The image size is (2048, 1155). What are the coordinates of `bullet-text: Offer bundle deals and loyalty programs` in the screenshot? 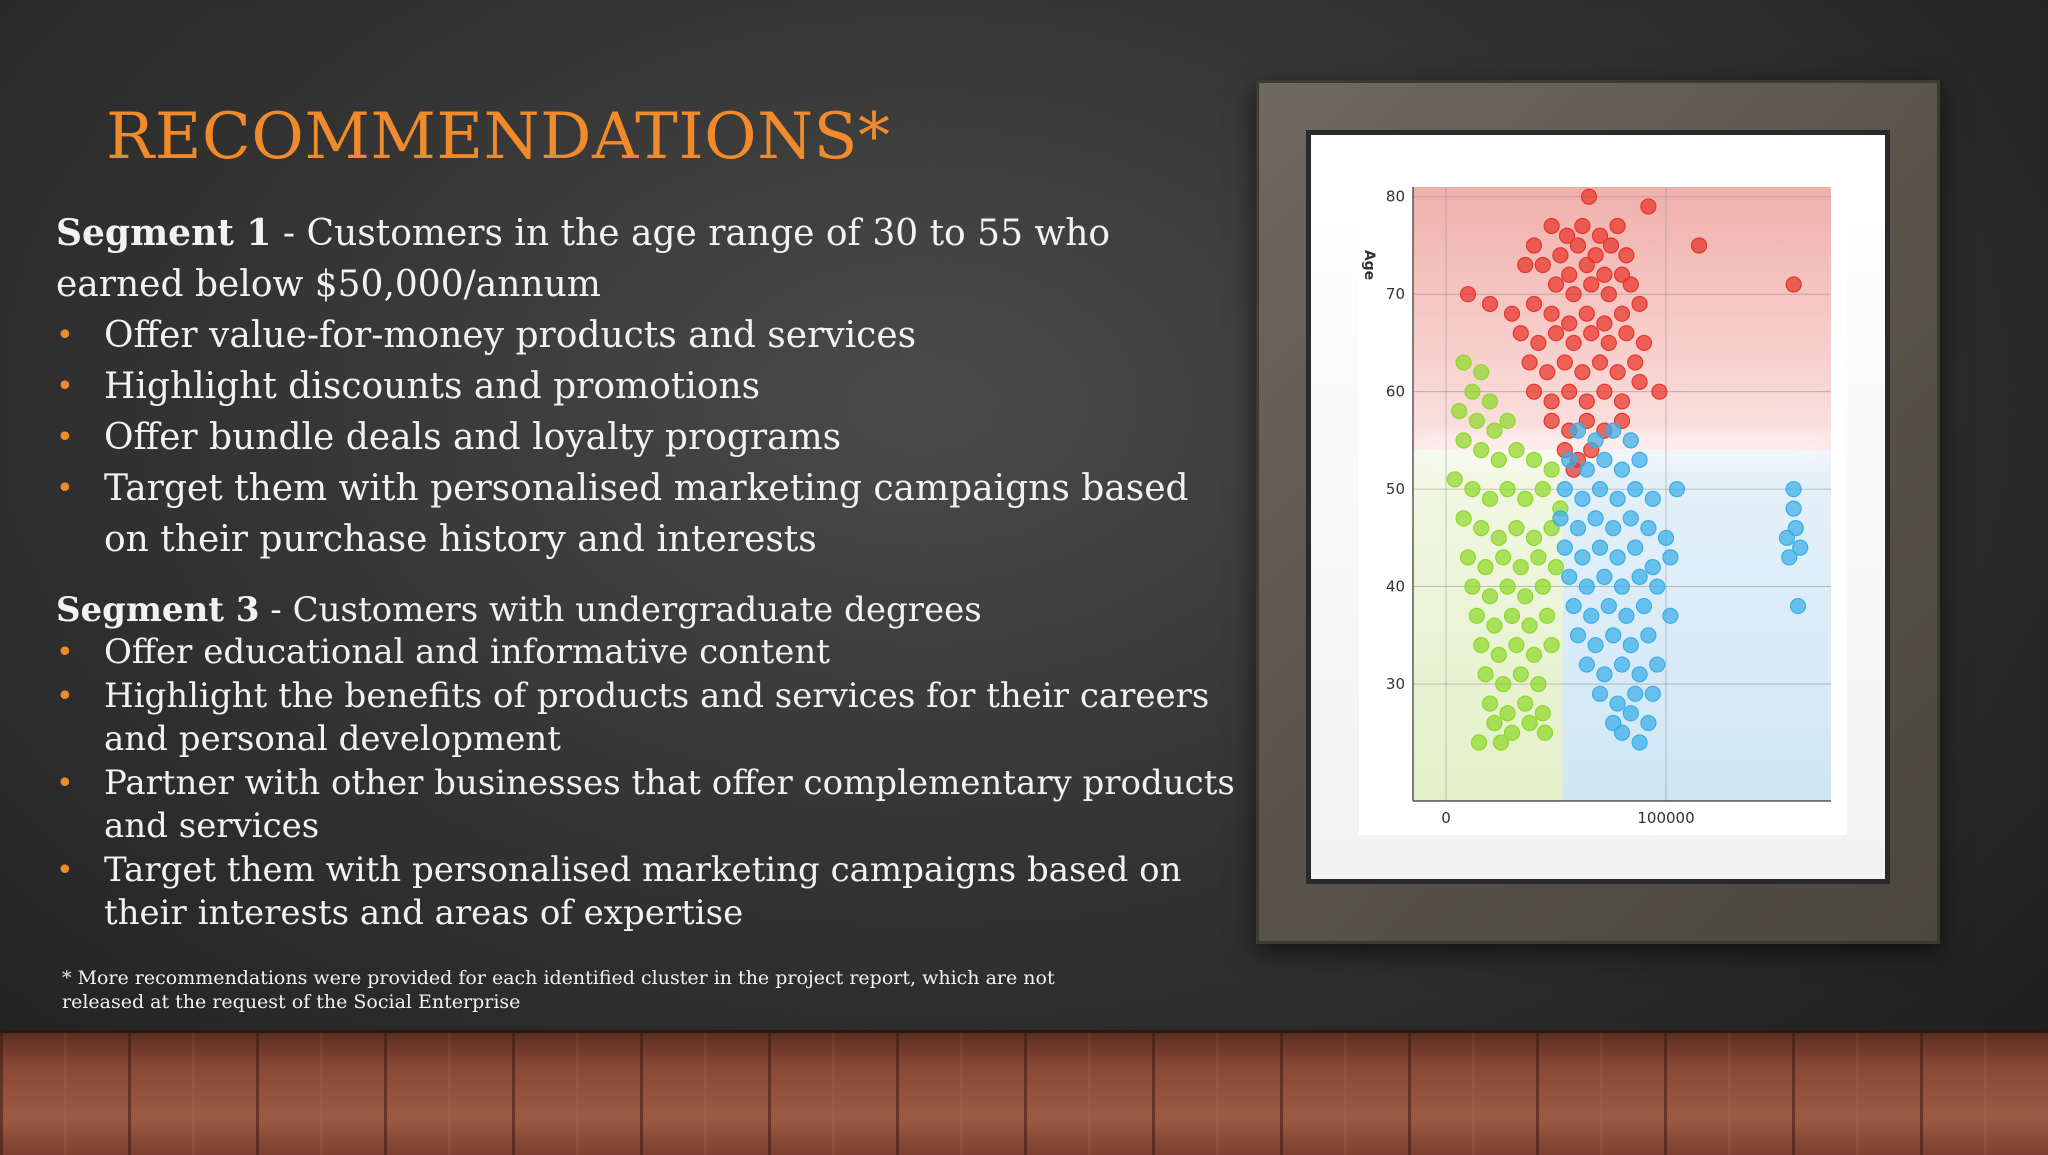 It's located at (473, 437).